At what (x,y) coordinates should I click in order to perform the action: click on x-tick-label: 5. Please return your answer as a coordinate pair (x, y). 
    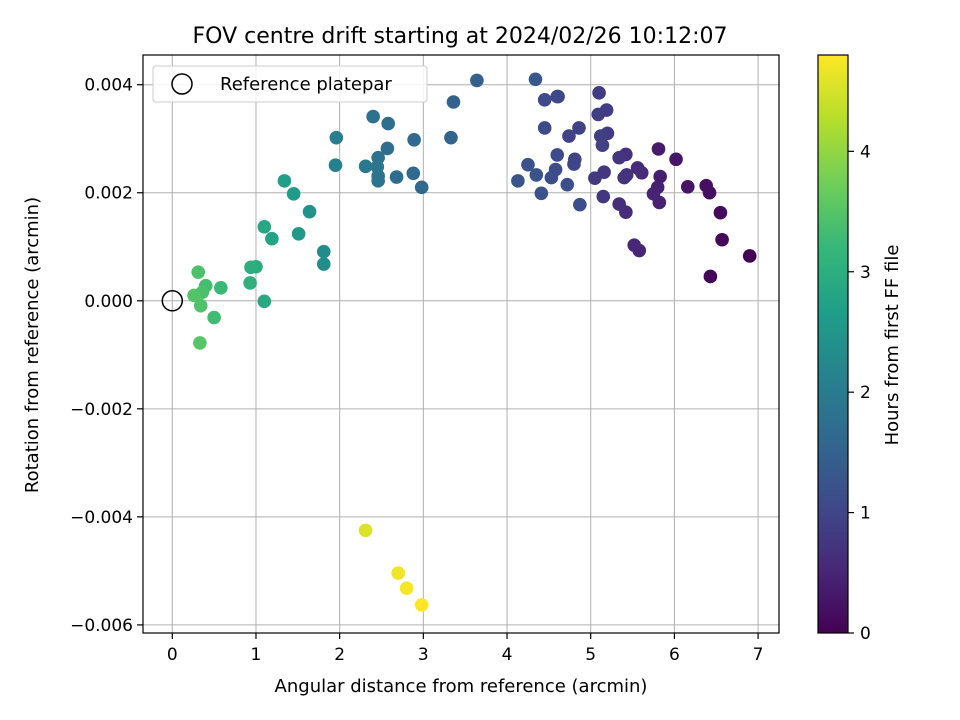
    Looking at the image, I should click on (590, 655).